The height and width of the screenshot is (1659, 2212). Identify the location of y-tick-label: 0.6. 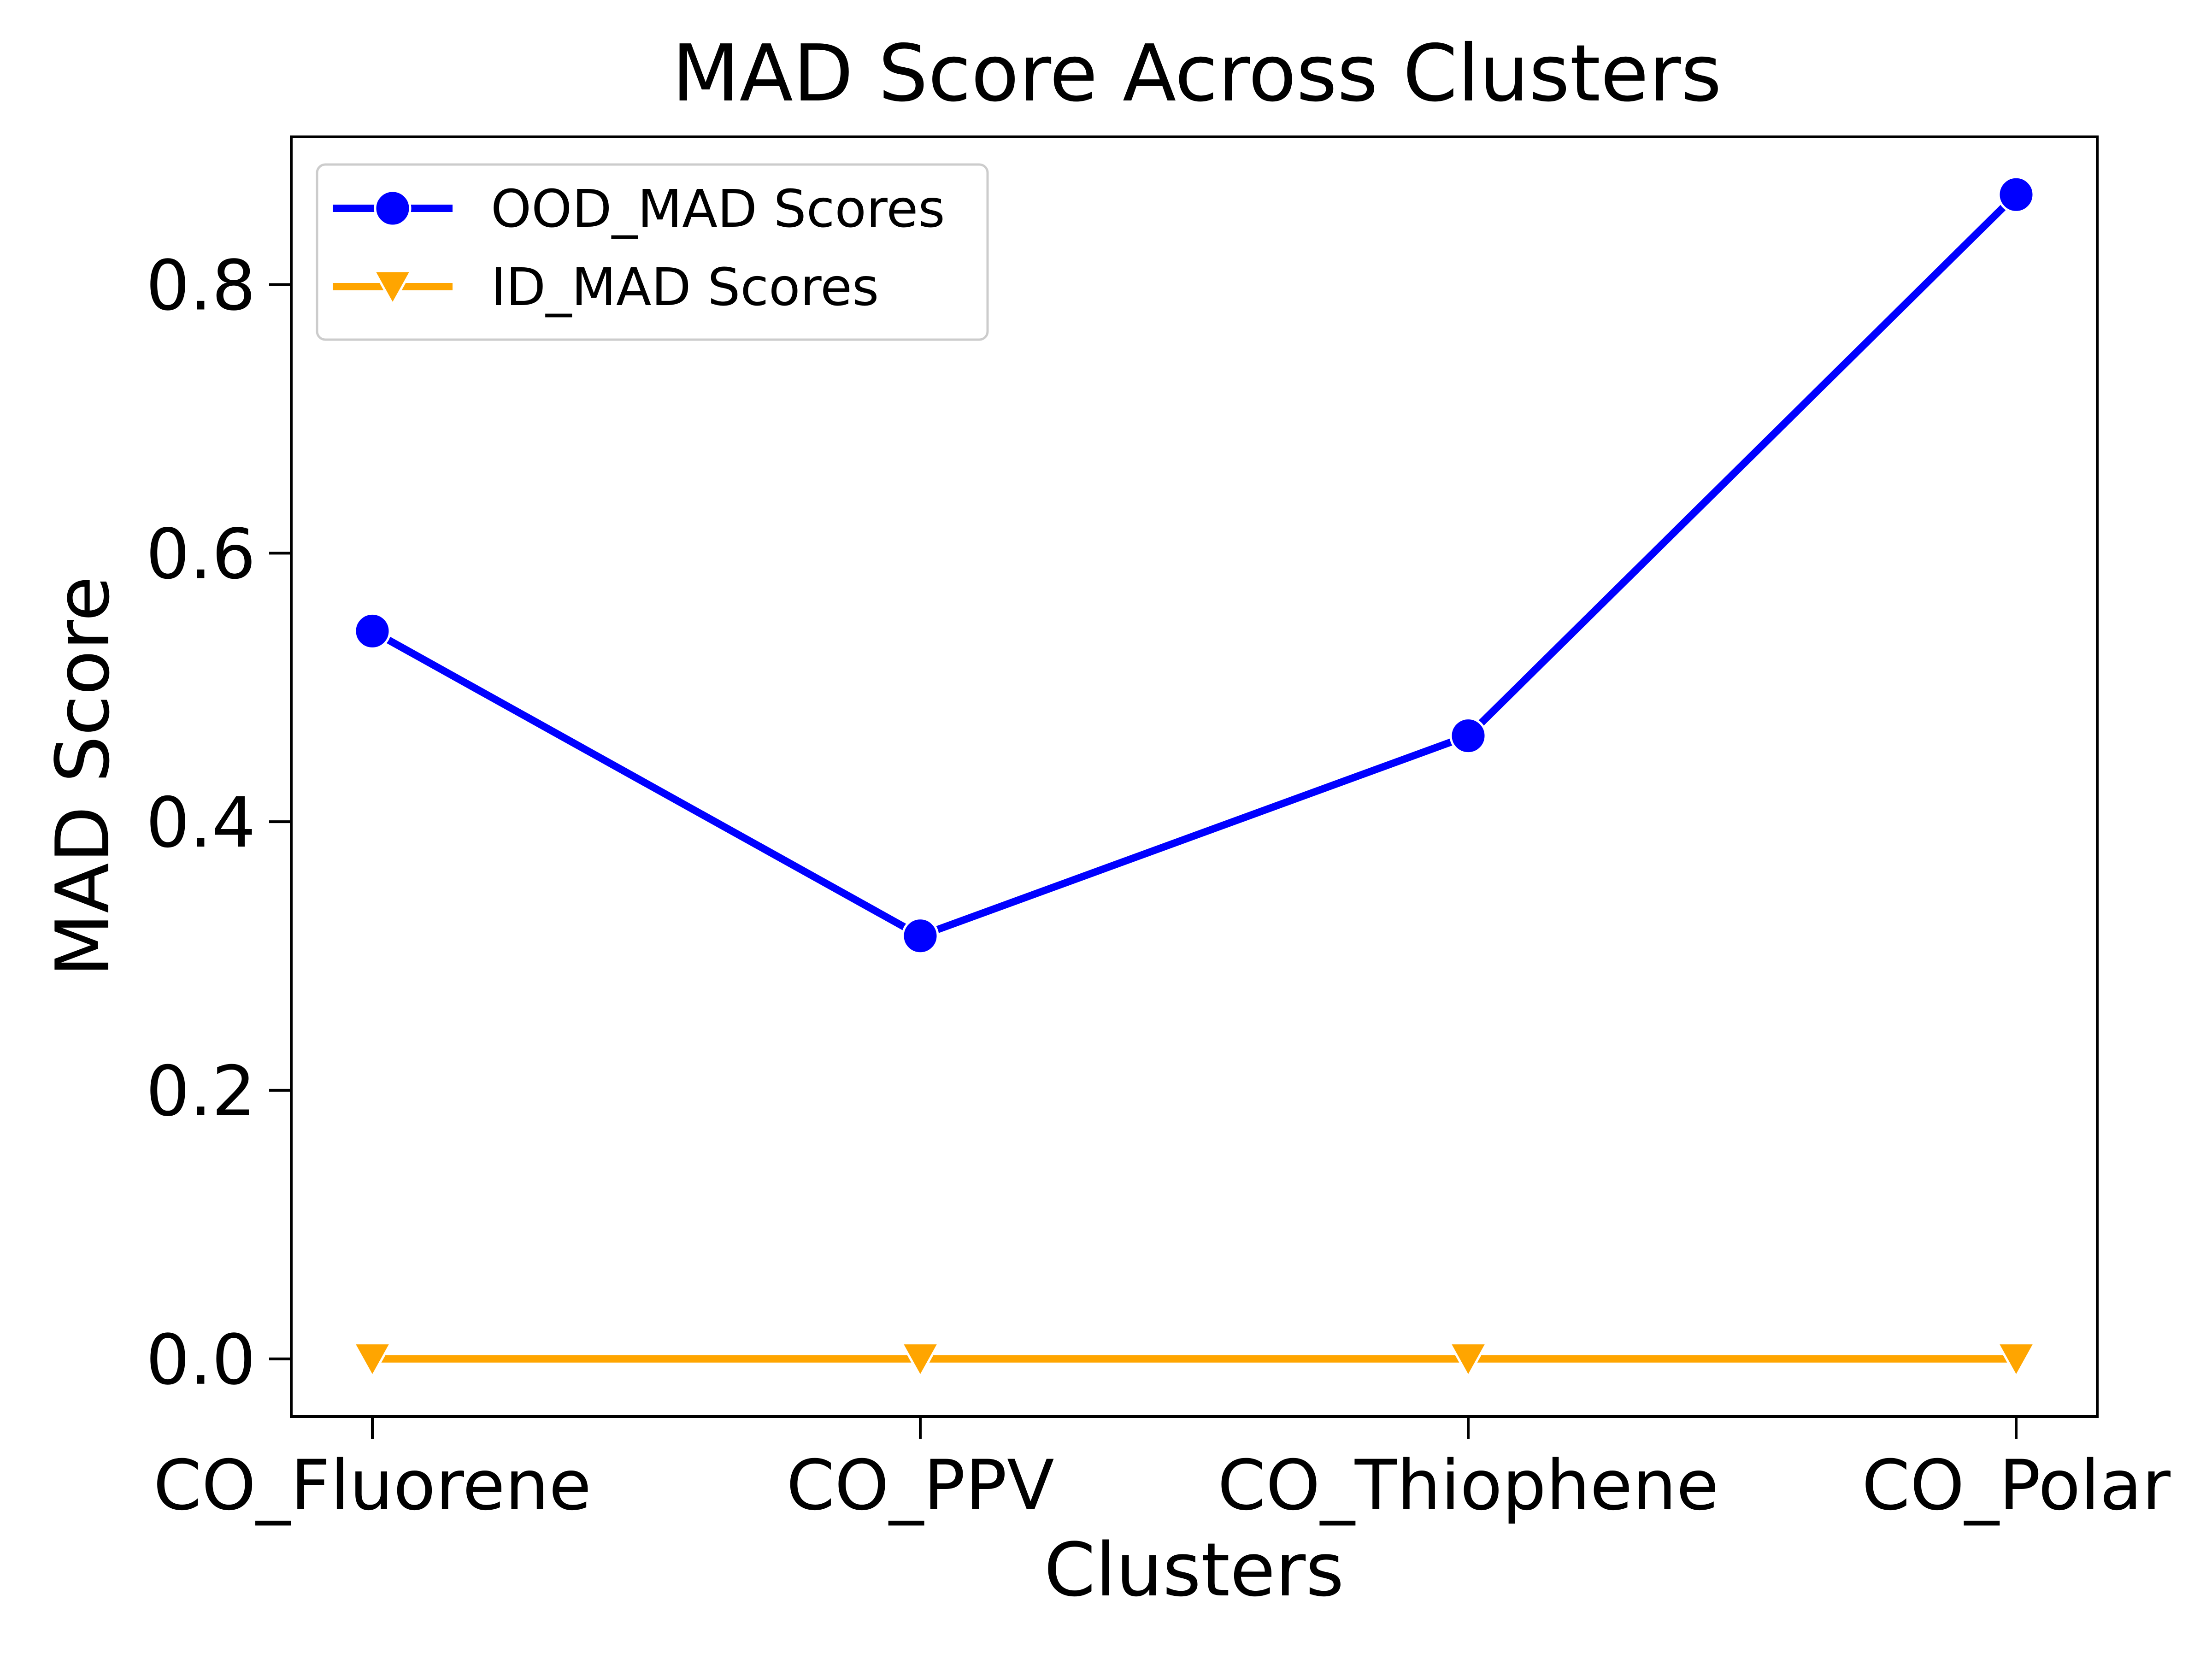
(201, 554).